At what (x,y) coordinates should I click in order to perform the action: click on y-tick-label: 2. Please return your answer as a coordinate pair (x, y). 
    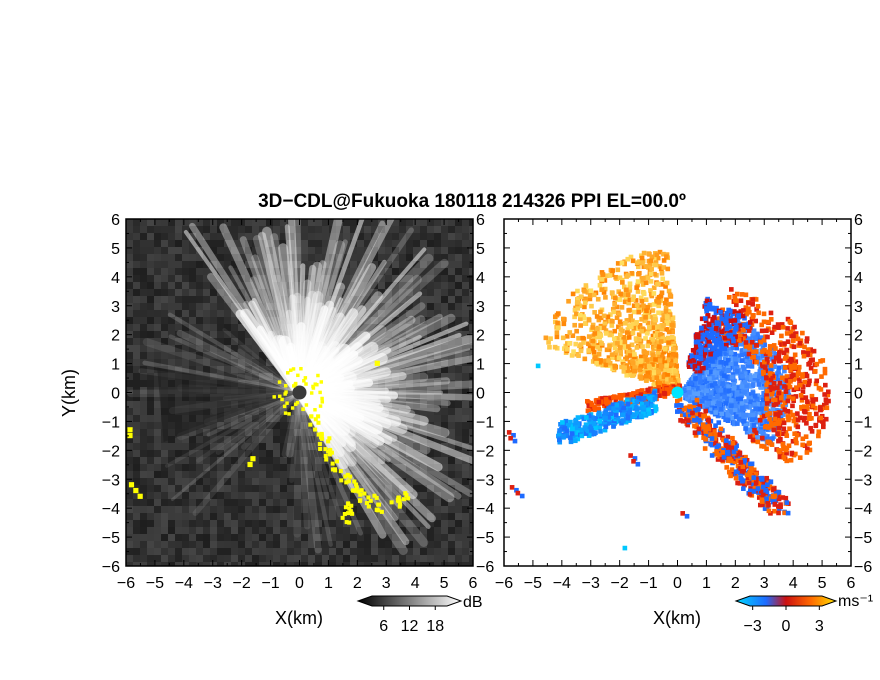
    Looking at the image, I should click on (115, 336).